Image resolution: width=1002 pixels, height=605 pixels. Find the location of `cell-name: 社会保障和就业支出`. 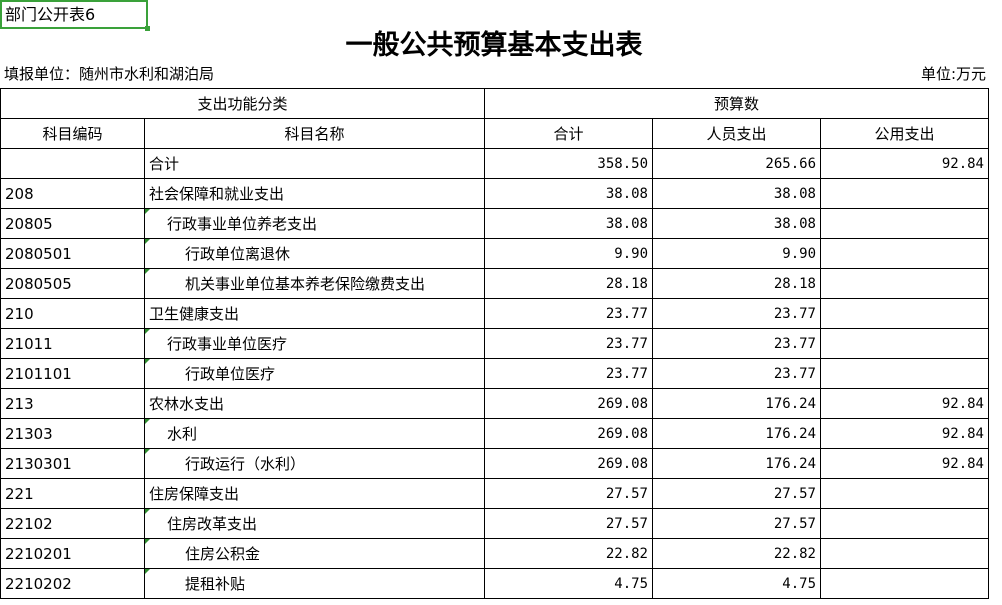

cell-name: 社会保障和就业支出 is located at coordinates (314, 193).